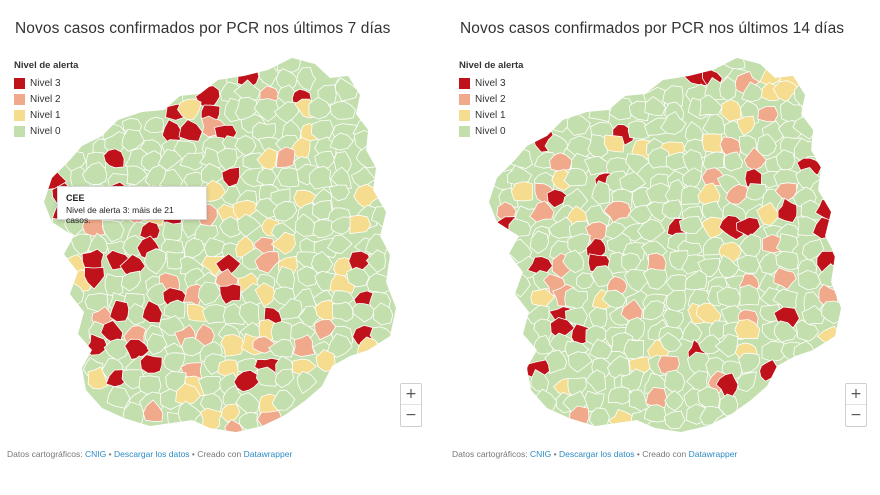 Image resolution: width=880 pixels, height=495 pixels. What do you see at coordinates (95, 454) in the screenshot?
I see `cnig-link: CNIG` at bounding box center [95, 454].